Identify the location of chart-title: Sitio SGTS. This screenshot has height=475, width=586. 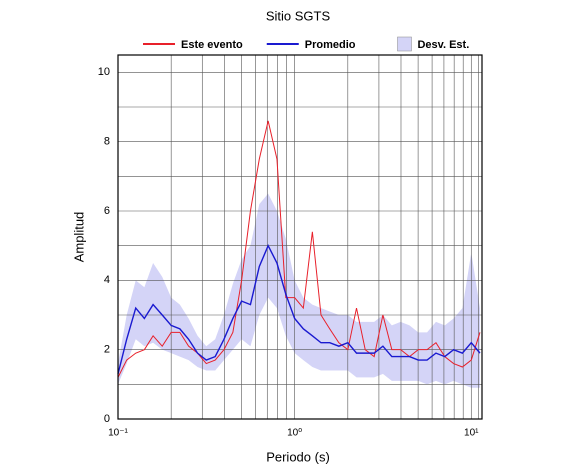
(298, 15).